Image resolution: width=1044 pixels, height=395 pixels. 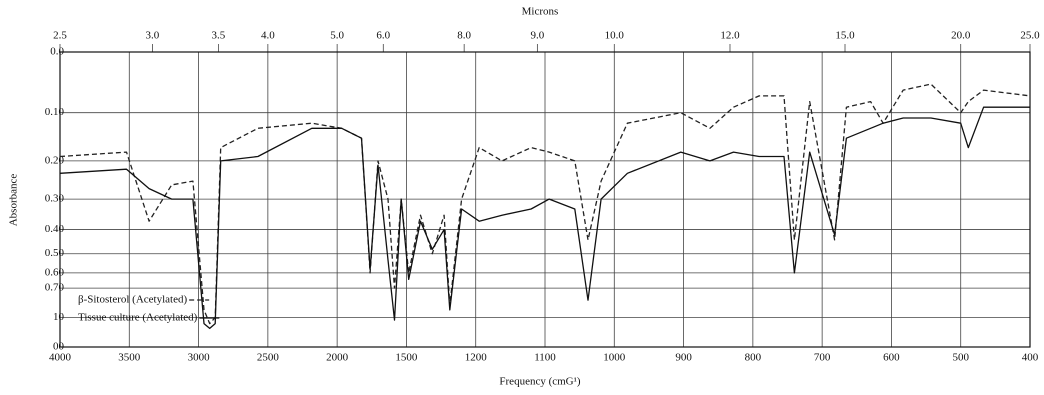 I want to click on y-tick-label: 0.30, so click(x=55, y=199).